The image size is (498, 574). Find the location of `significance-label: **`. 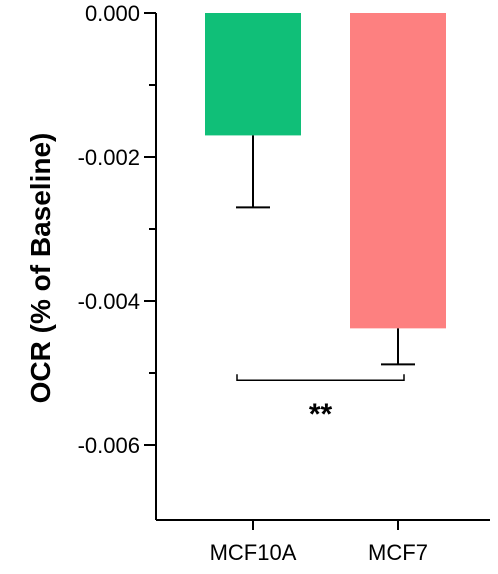

significance-label: ** is located at coordinates (321, 414).